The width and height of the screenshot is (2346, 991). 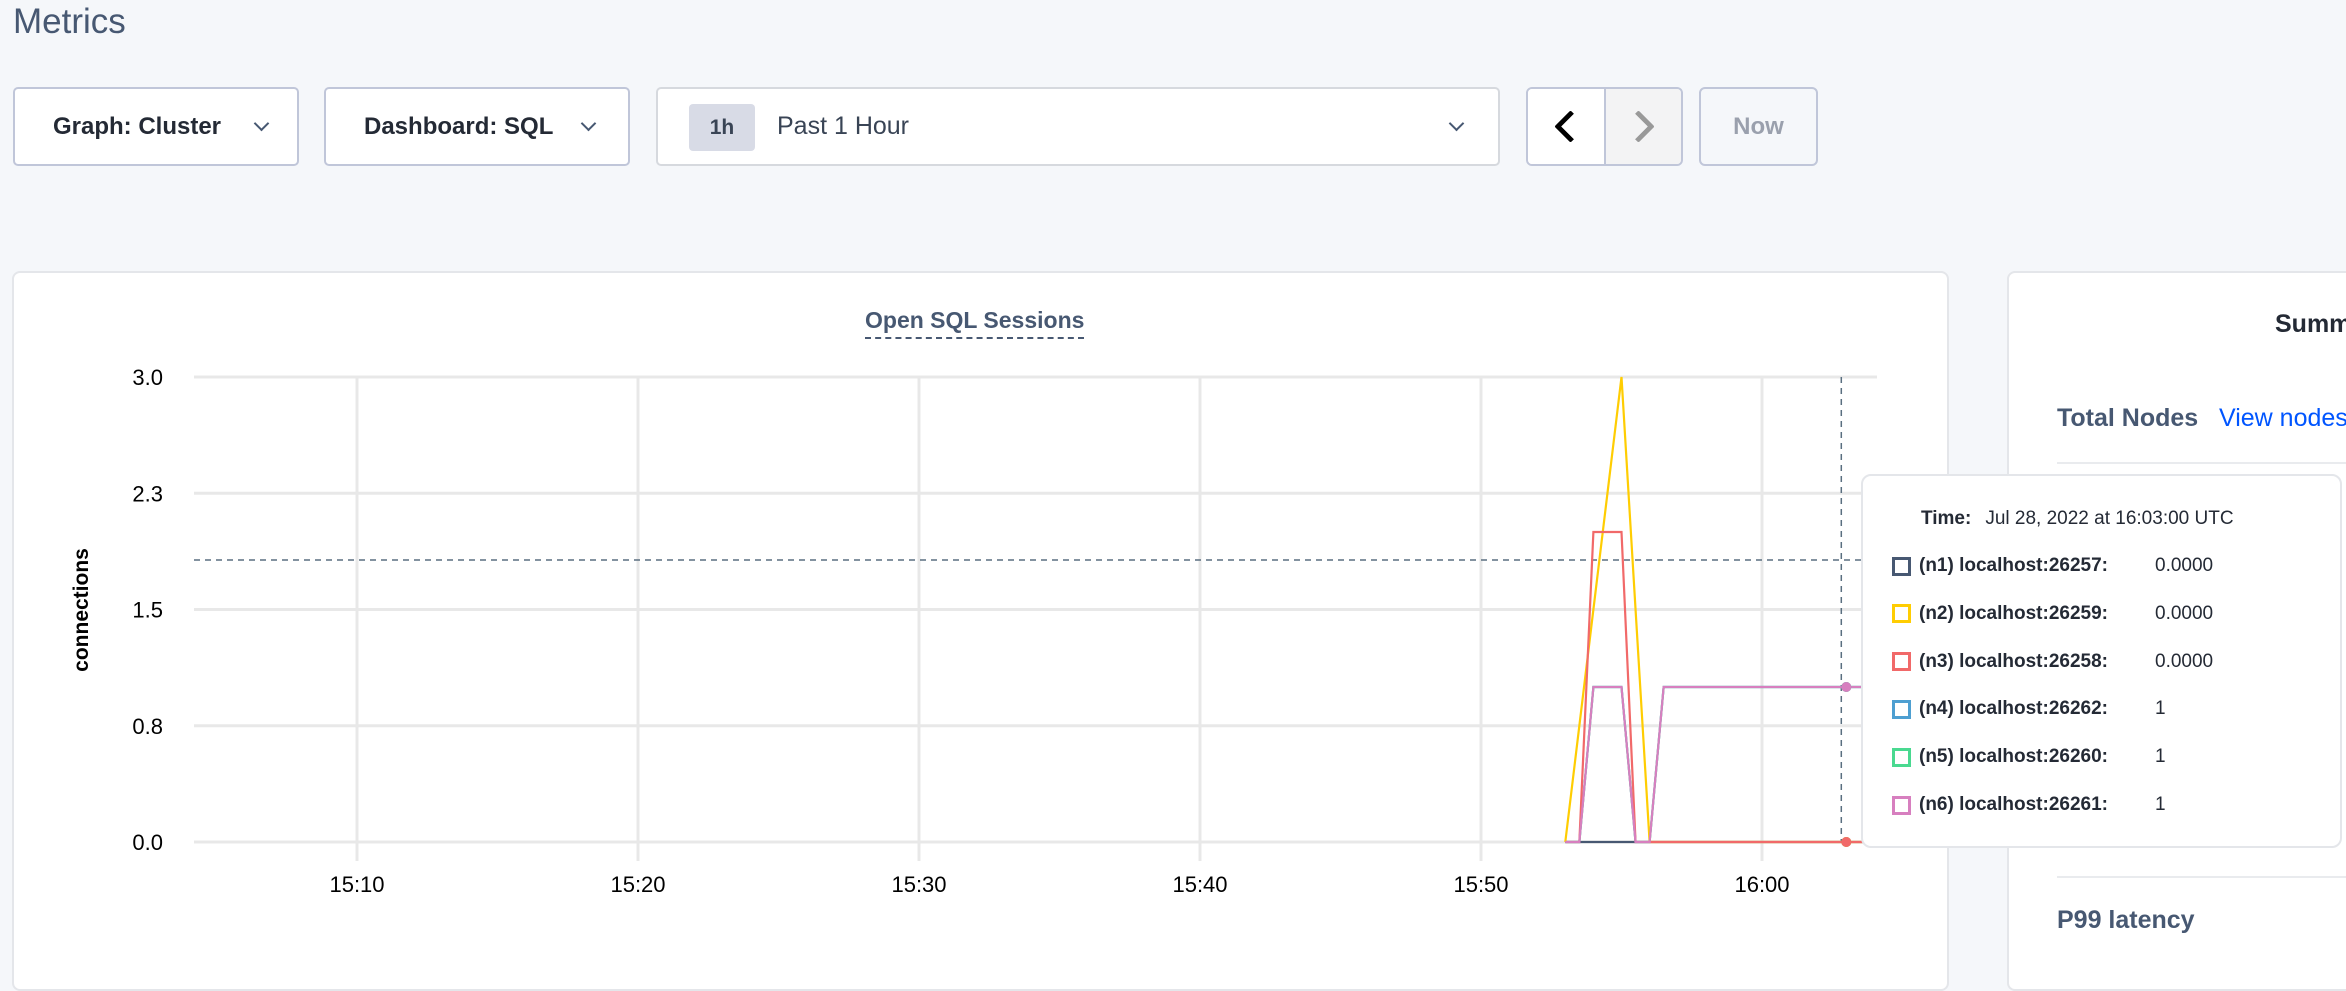 What do you see at coordinates (147, 726) in the screenshot?
I see `y-tick-label: 0.8` at bounding box center [147, 726].